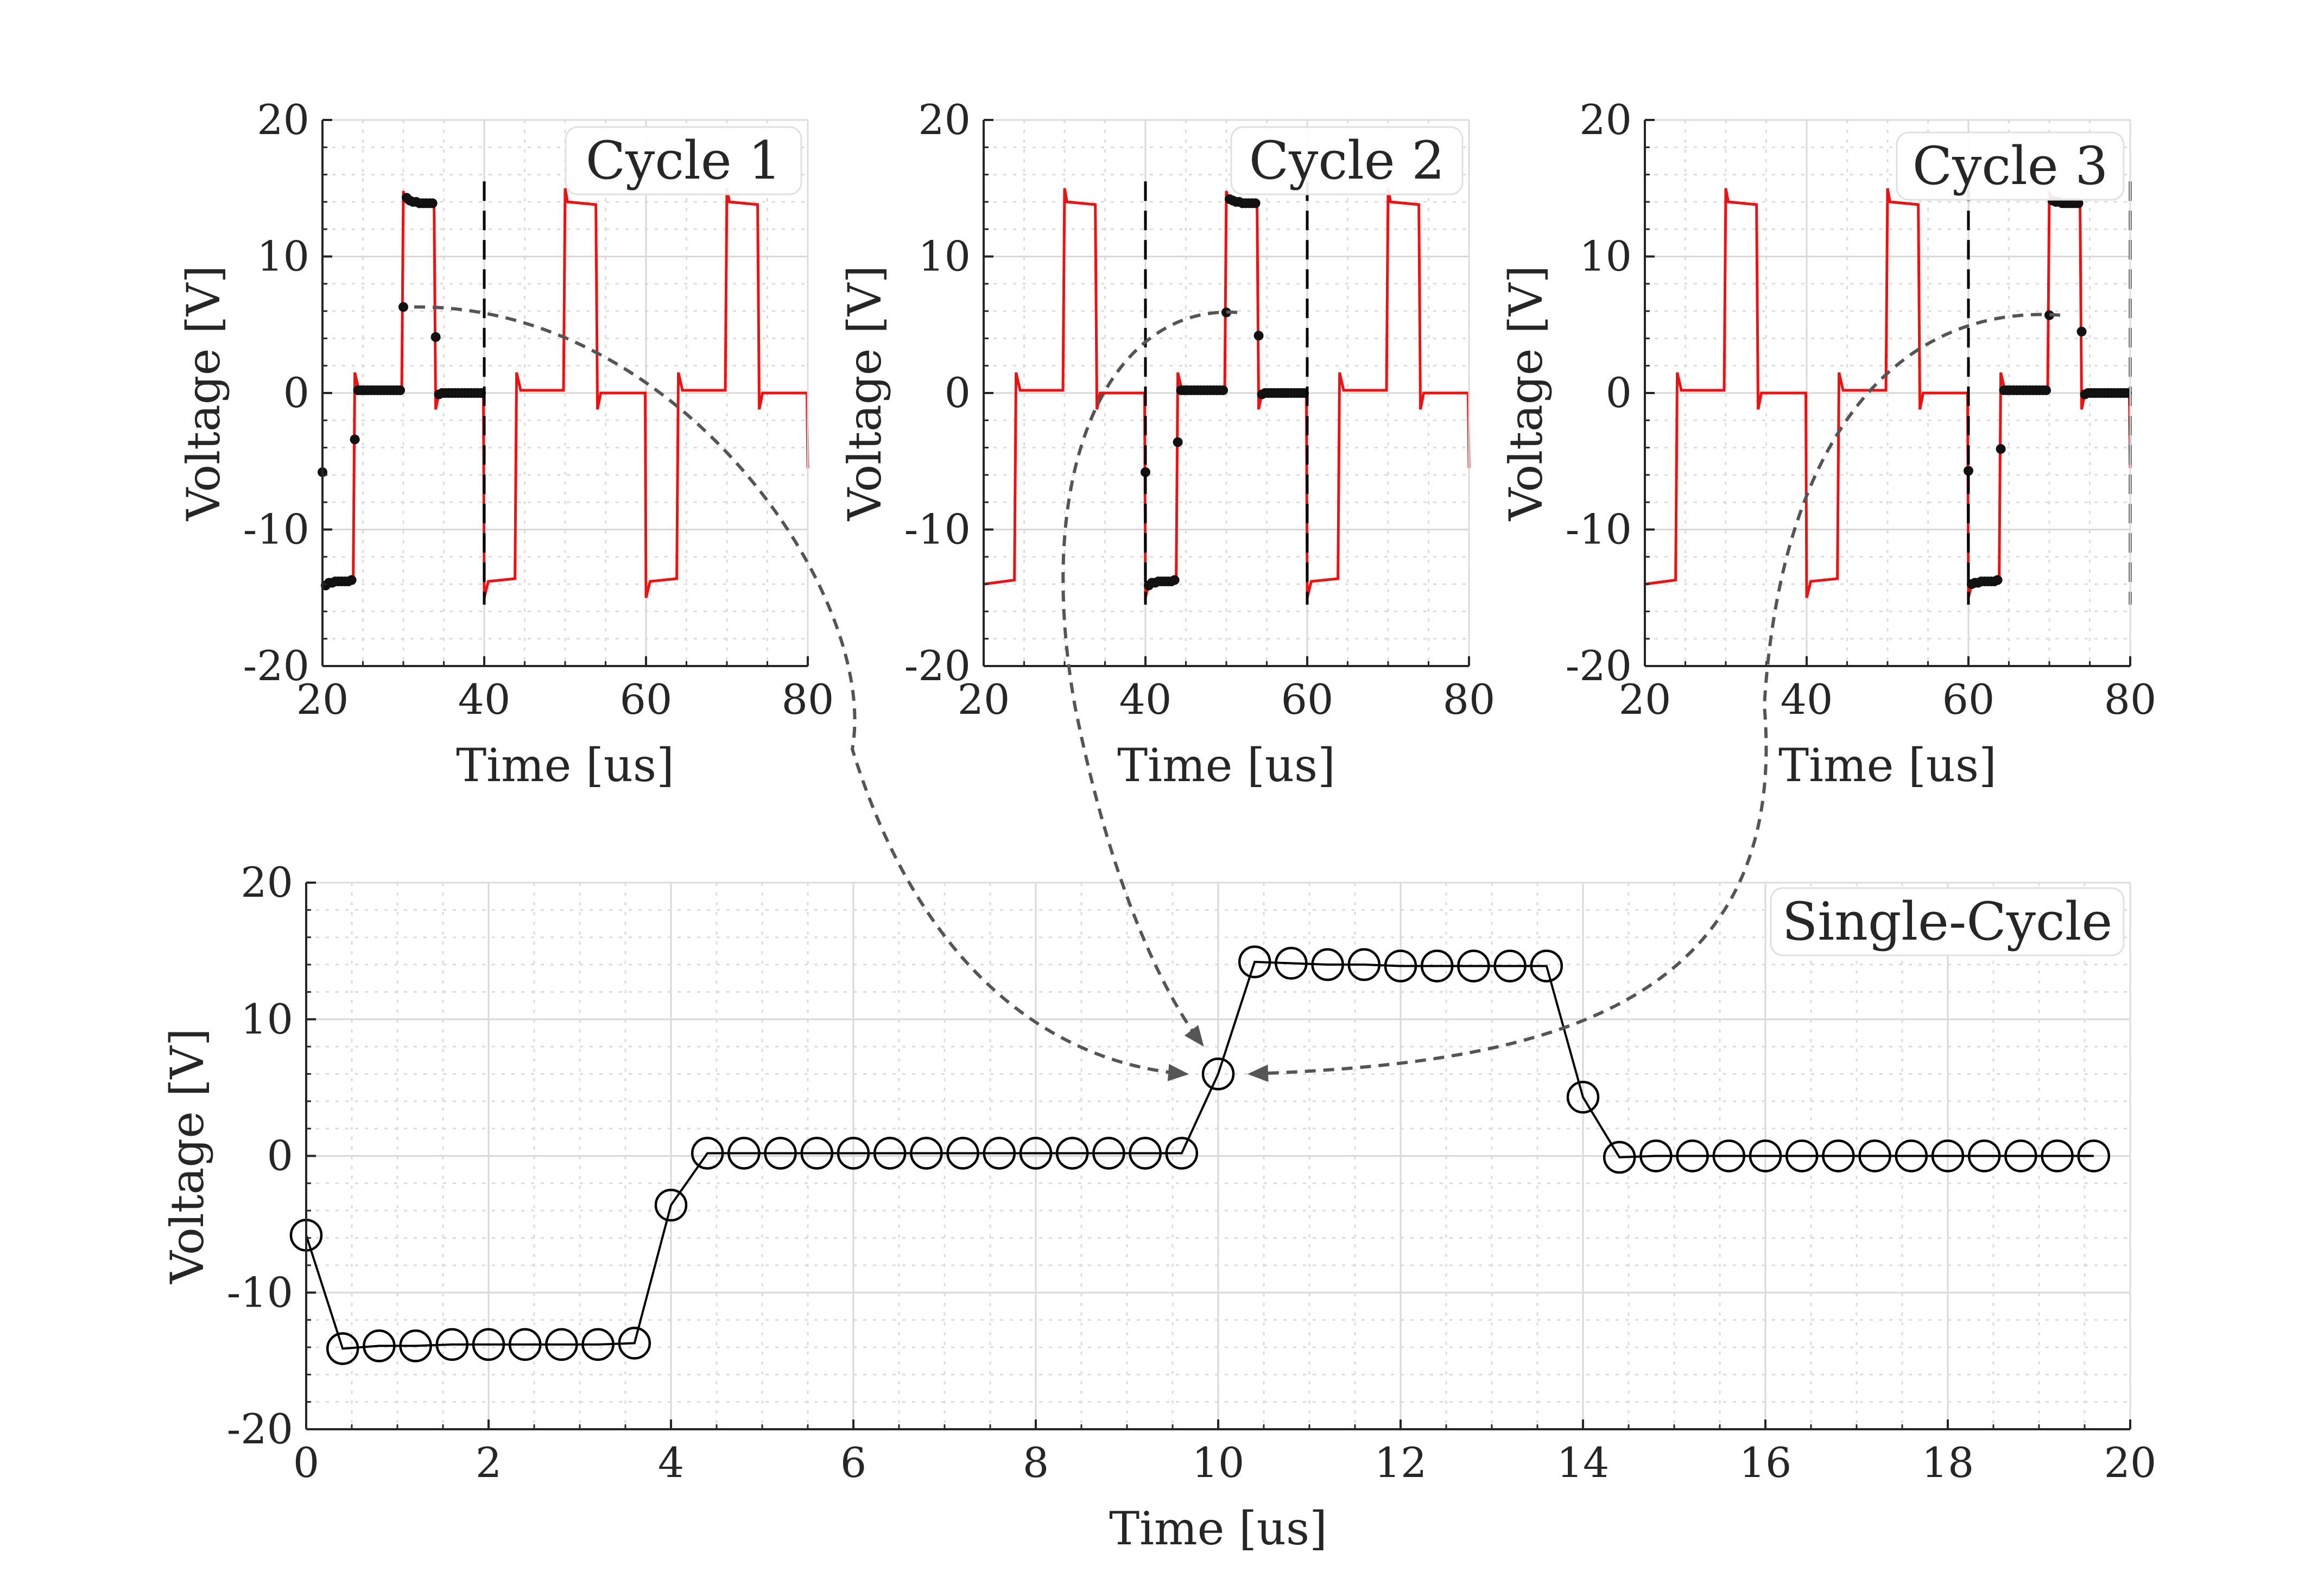 This screenshot has width=2324, height=1591. Describe the element at coordinates (283, 120) in the screenshot. I see `y-tick-label: 20` at that location.